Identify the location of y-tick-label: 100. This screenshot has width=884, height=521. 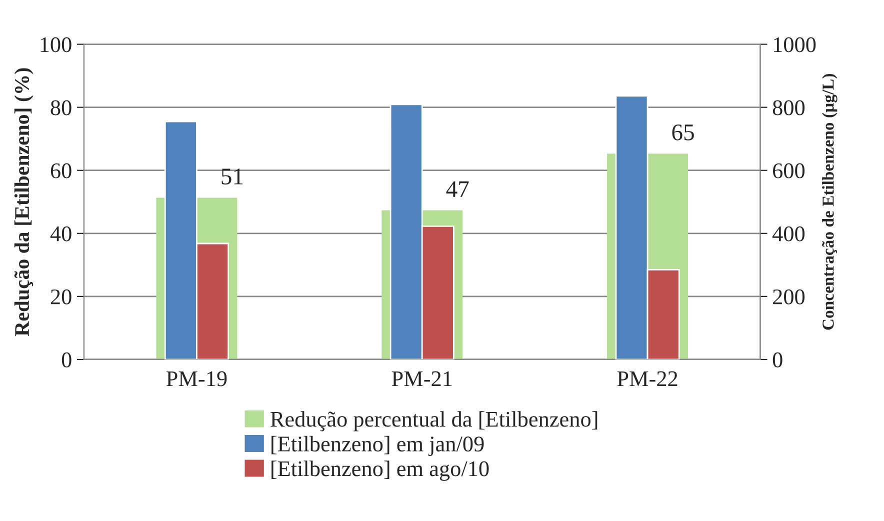
(56, 44).